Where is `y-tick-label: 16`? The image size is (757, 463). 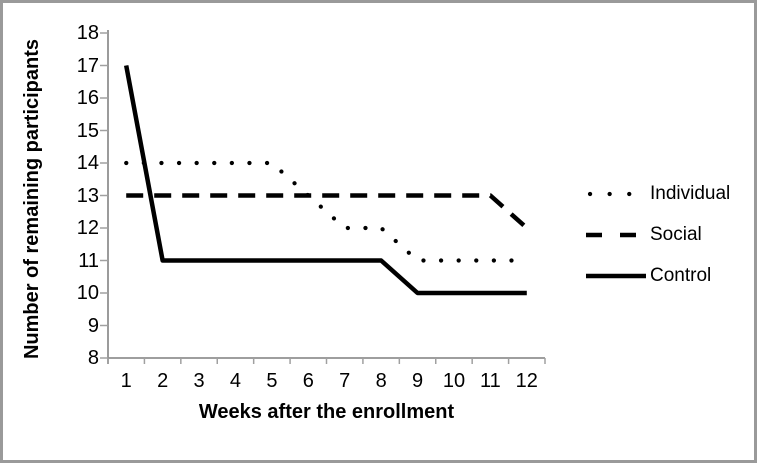
y-tick-label: 16 is located at coordinates (87, 98).